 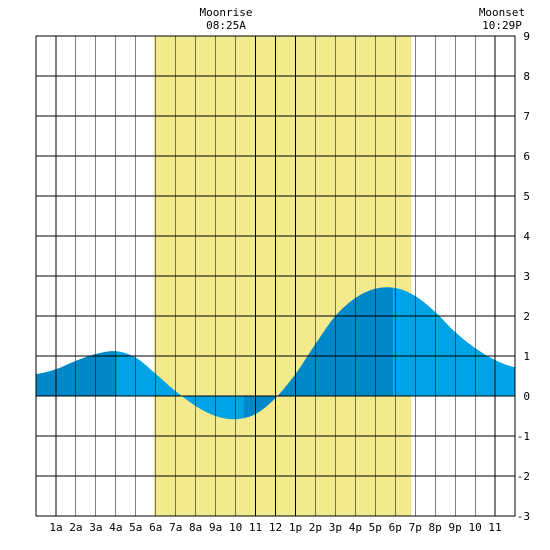 What do you see at coordinates (526, 196) in the screenshot?
I see `y-tick-label: 5` at bounding box center [526, 196].